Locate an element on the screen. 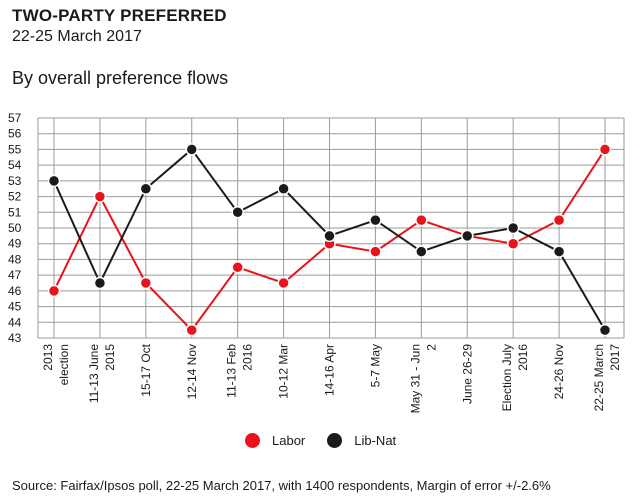 The image size is (640, 503). x-tick-label-8: May 31 - Jun 2 is located at coordinates (423, 379).